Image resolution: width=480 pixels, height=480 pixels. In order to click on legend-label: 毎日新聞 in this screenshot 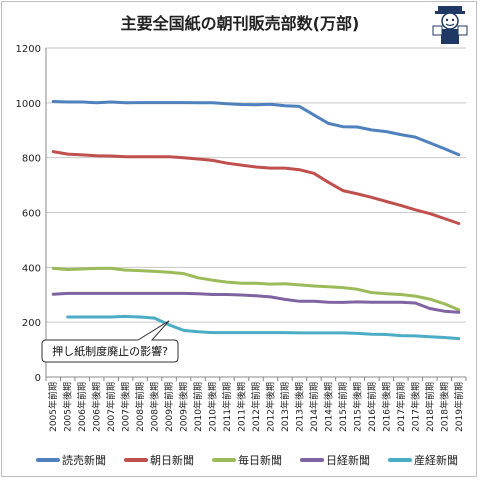, I will do `click(260, 460)`.